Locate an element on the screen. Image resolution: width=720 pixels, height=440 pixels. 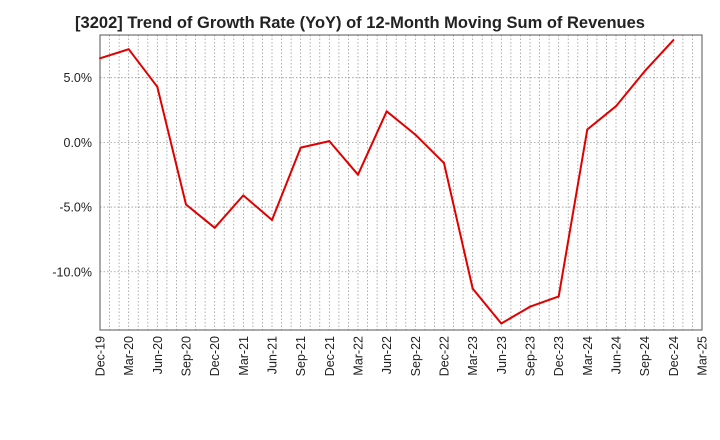
x-tick-label: Mar-20 is located at coordinates (129, 356).